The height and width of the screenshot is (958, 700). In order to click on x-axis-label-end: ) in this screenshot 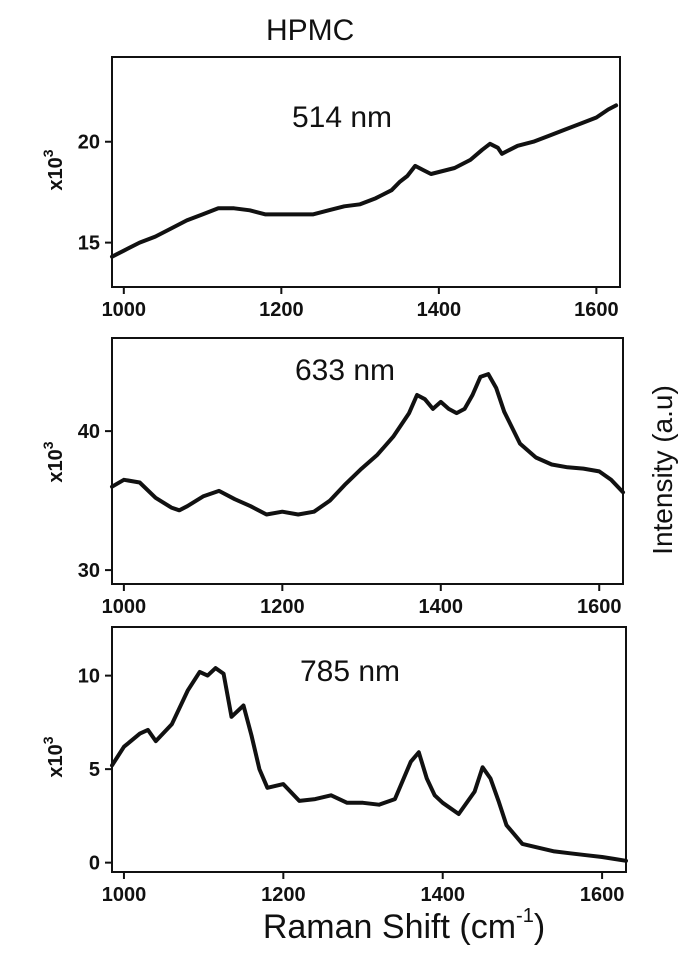, I will do `click(539, 927)`.